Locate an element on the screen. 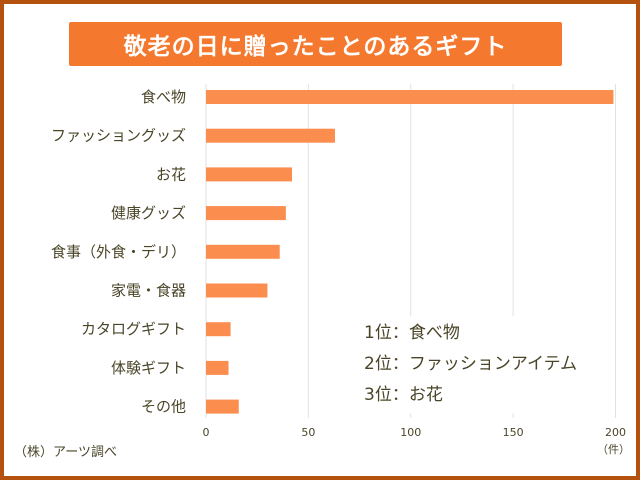 This screenshot has width=640, height=480. category-label: その他 is located at coordinates (163, 407).